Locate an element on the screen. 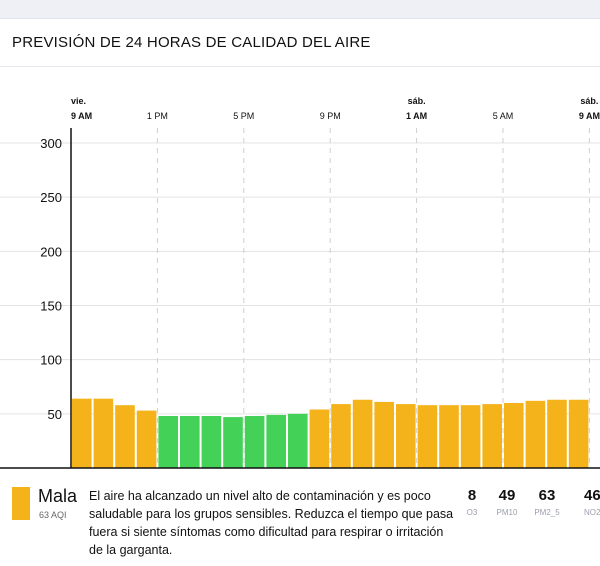  pollutant-pm10: 49 PM10 is located at coordinates (507, 502).